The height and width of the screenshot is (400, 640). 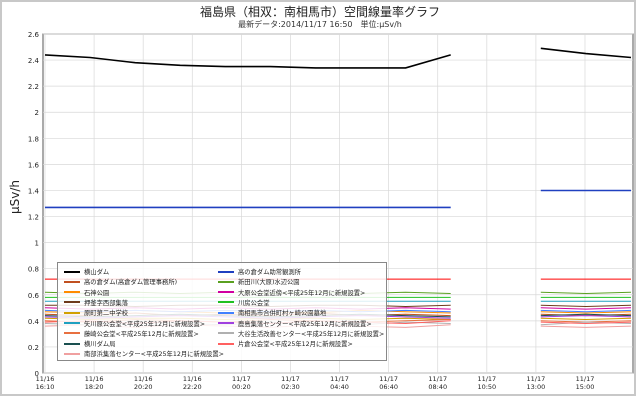 I want to click on legend-entry: 南部浜集落センター<平成25年12月に新規設置>, so click(x=144, y=353).